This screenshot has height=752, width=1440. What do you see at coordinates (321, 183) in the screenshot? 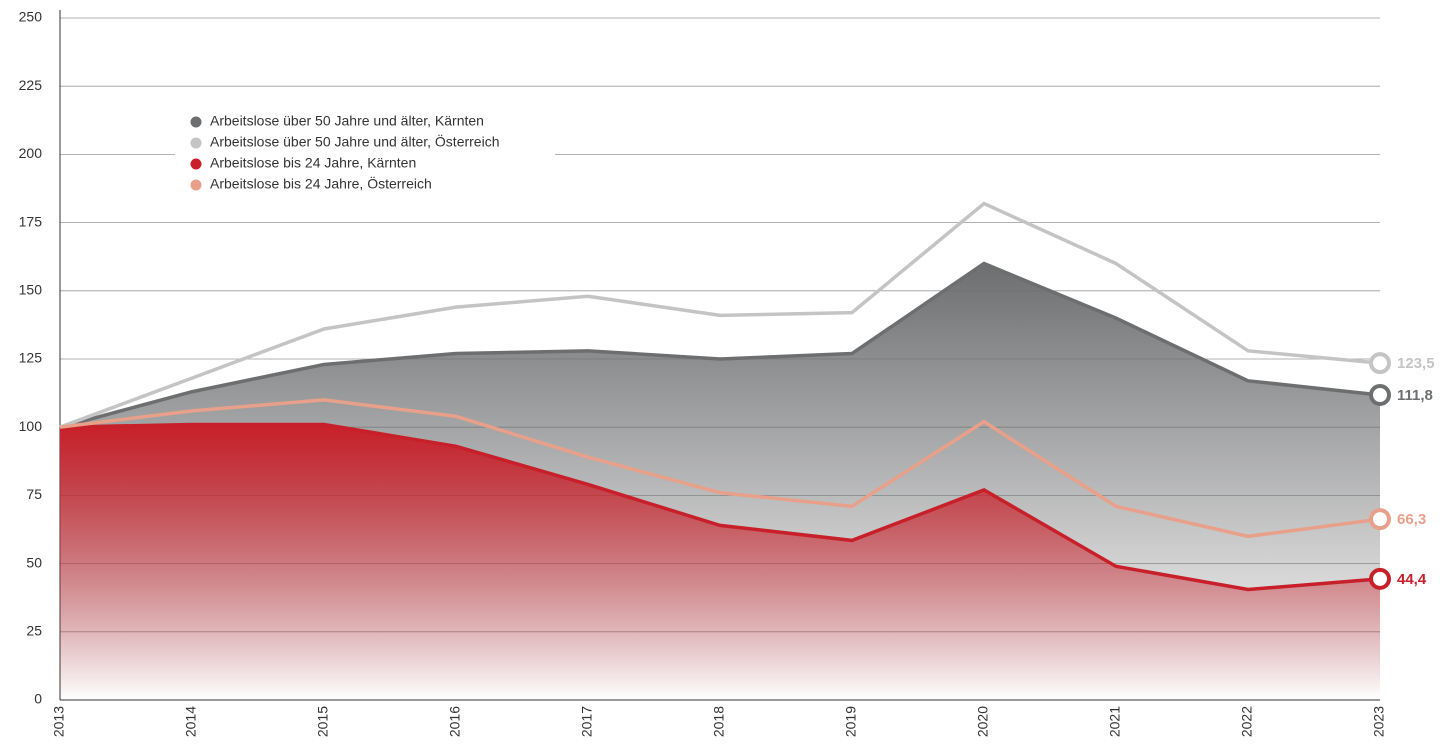
I see `legend-label: Arbeitslose bis 24 Jahre, Österreich` at bounding box center [321, 183].